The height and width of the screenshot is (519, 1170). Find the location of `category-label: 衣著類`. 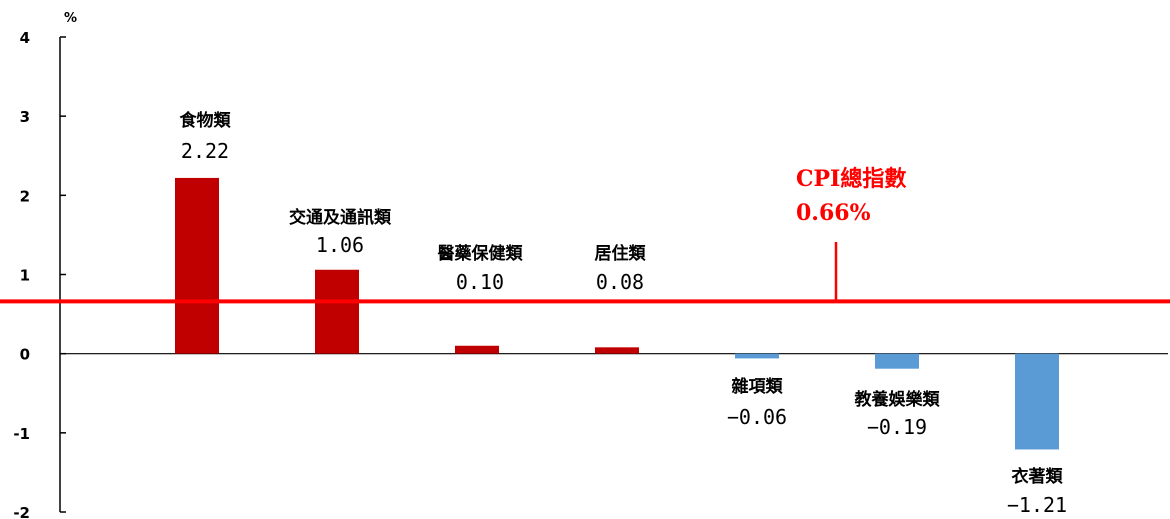

category-label: 衣著類 is located at coordinates (1038, 476).